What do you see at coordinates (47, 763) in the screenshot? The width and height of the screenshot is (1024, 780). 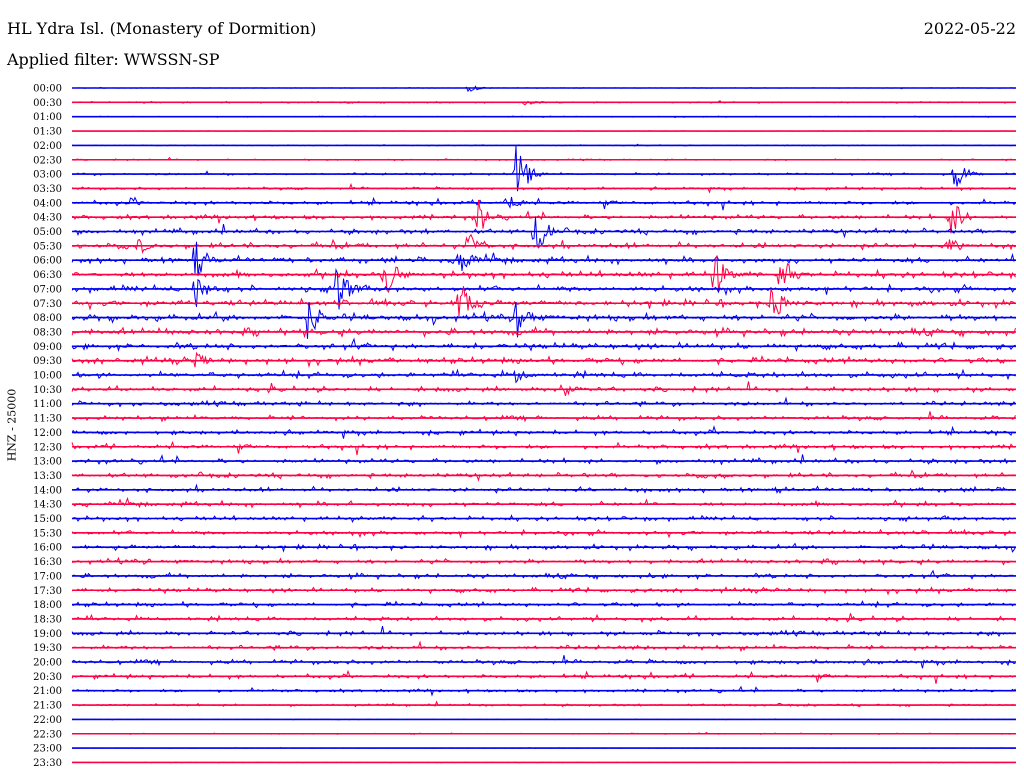 I see `tick-label-2330: 23:30` at bounding box center [47, 763].